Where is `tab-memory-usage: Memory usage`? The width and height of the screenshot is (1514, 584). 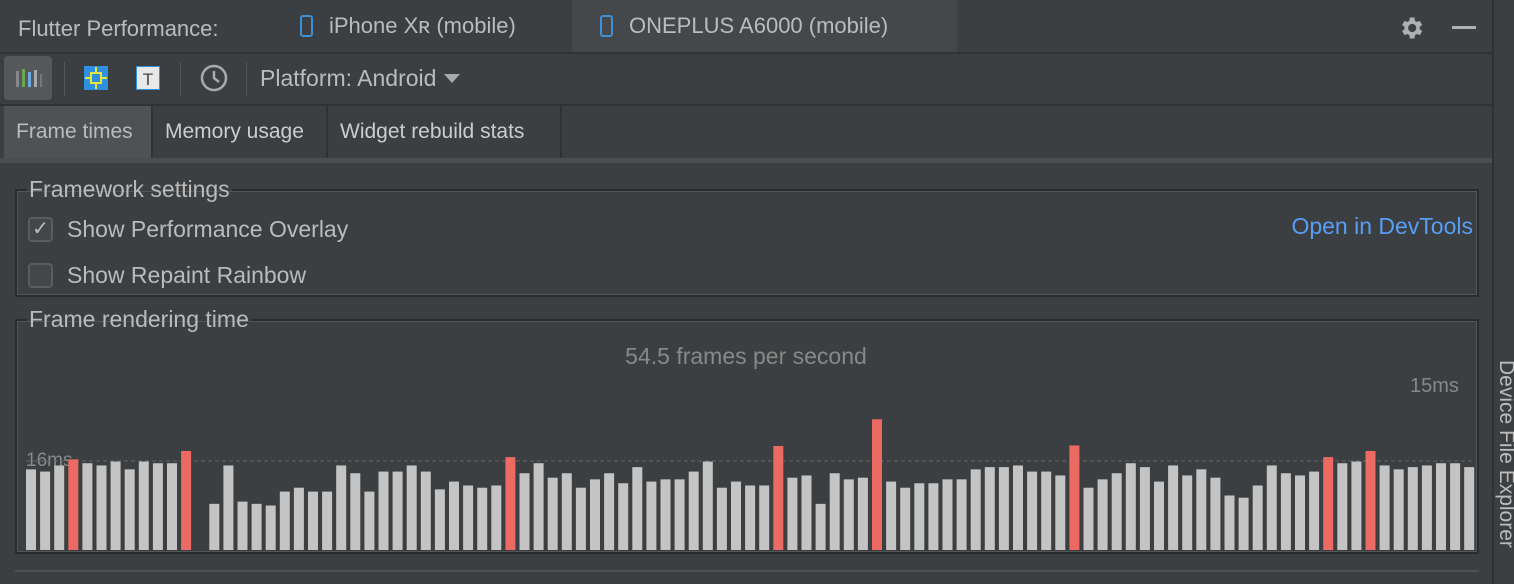 tab-memory-usage: Memory usage is located at coordinates (240, 132).